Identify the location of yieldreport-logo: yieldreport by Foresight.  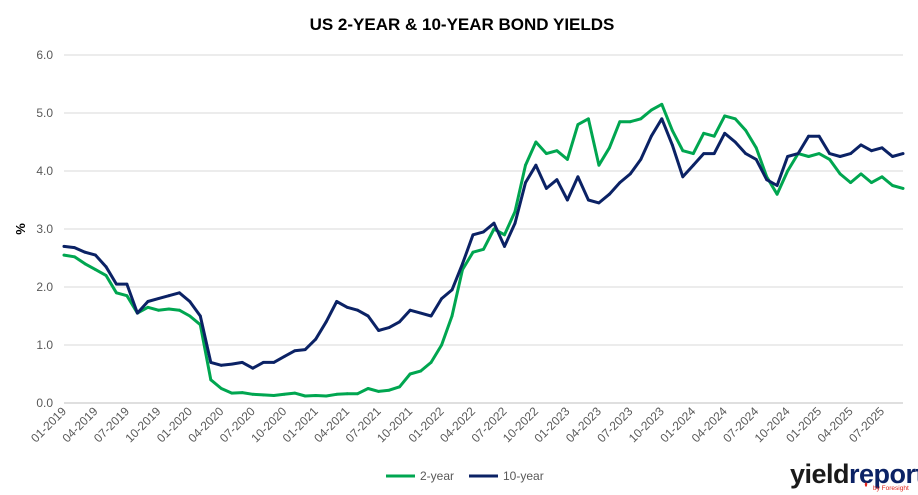
(854, 475).